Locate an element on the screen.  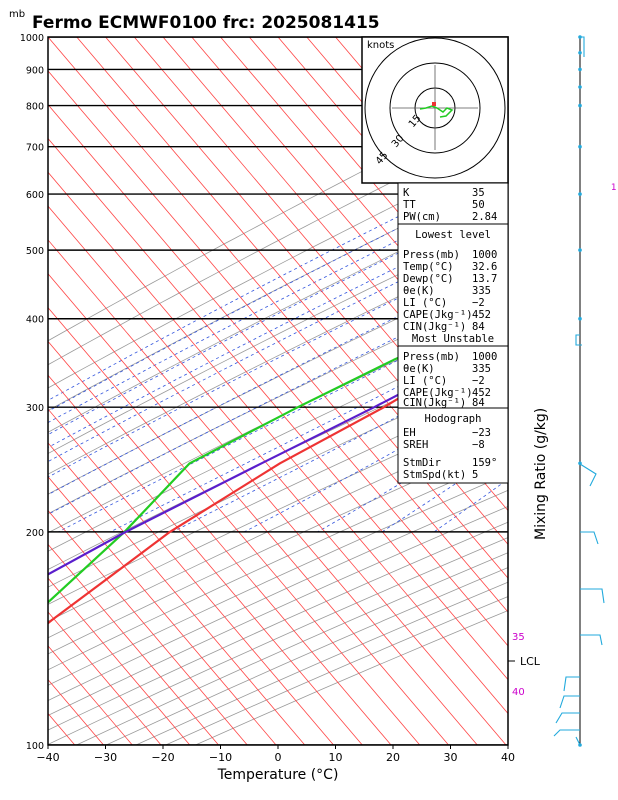
mixing-ratio-line is located at coordinates (616, 115).